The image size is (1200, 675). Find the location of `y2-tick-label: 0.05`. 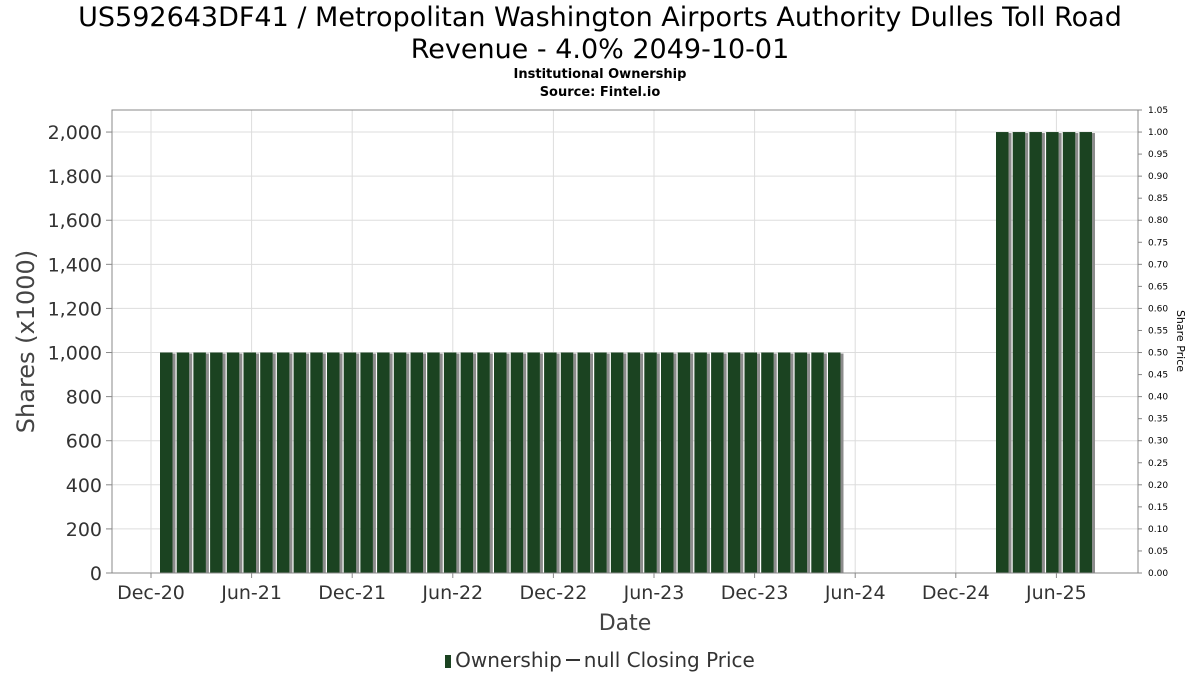

y2-tick-label: 0.05 is located at coordinates (1158, 552).